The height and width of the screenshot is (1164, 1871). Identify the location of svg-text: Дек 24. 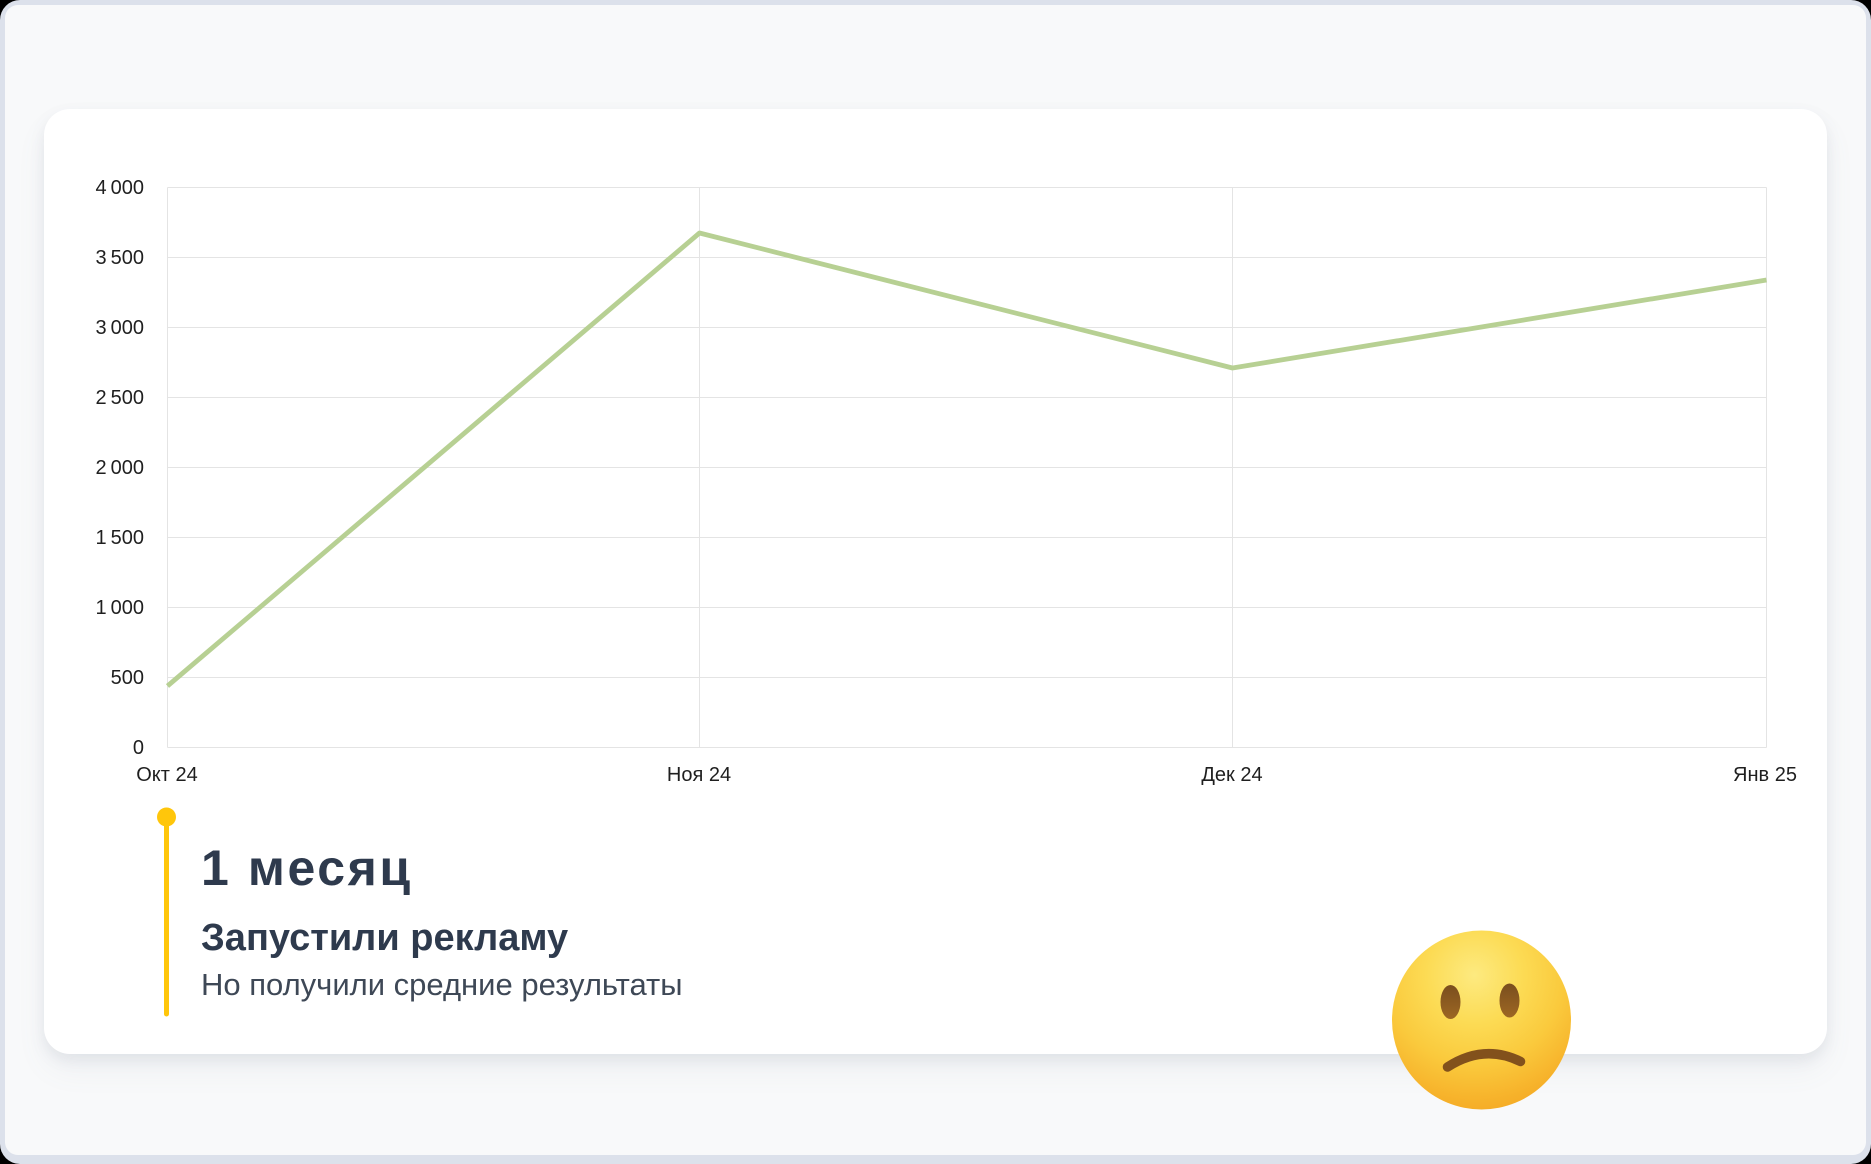
(1231, 775).